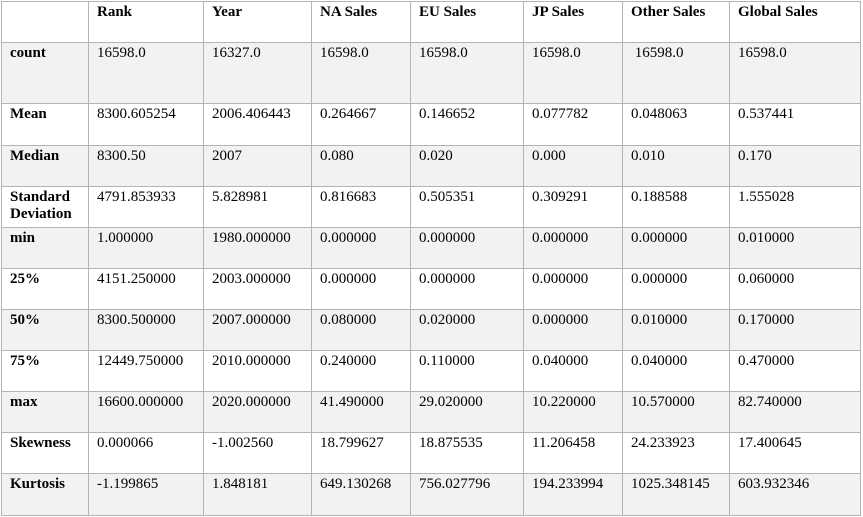 The width and height of the screenshot is (863, 517). I want to click on row-header: Kurtosis, so click(45, 494).